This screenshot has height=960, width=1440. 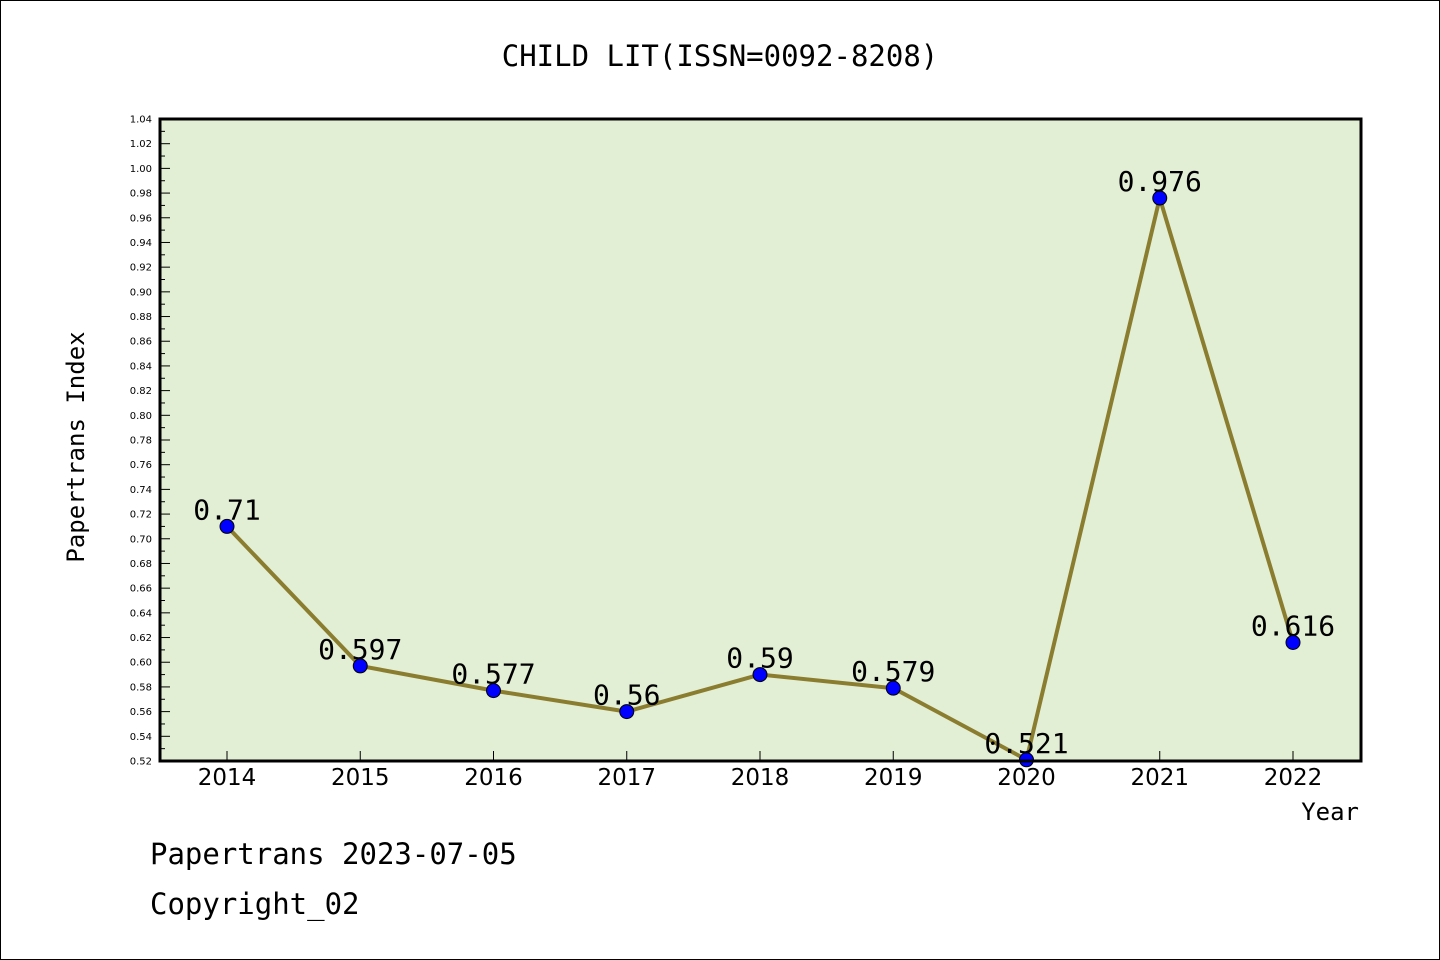 What do you see at coordinates (255, 904) in the screenshot?
I see `footer-copyright-text: Copyright_02` at bounding box center [255, 904].